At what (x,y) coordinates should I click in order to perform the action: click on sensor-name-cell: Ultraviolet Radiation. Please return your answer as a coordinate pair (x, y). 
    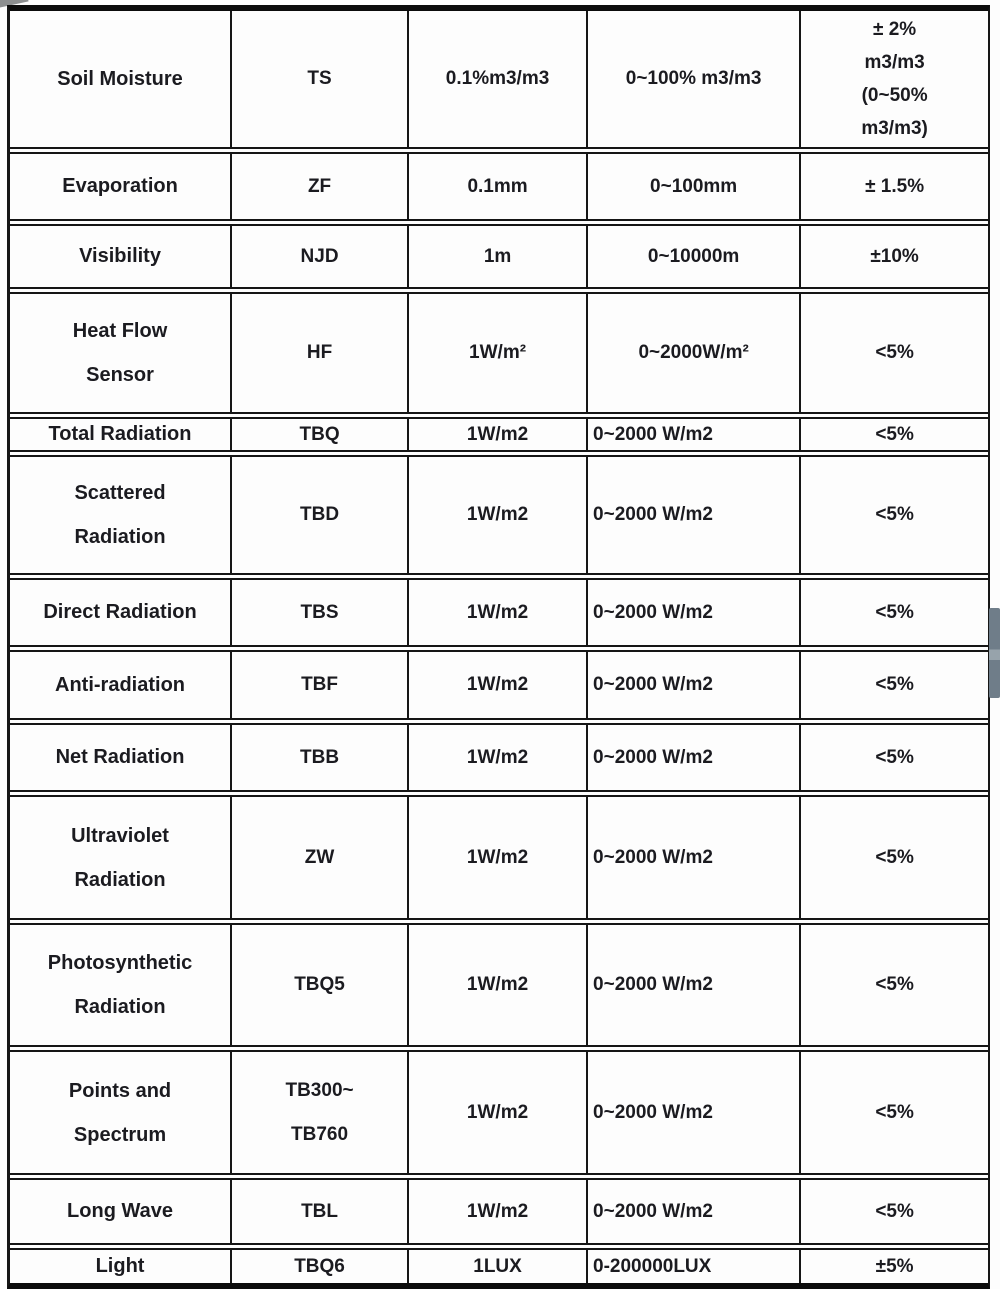
    Looking at the image, I should click on (120, 857).